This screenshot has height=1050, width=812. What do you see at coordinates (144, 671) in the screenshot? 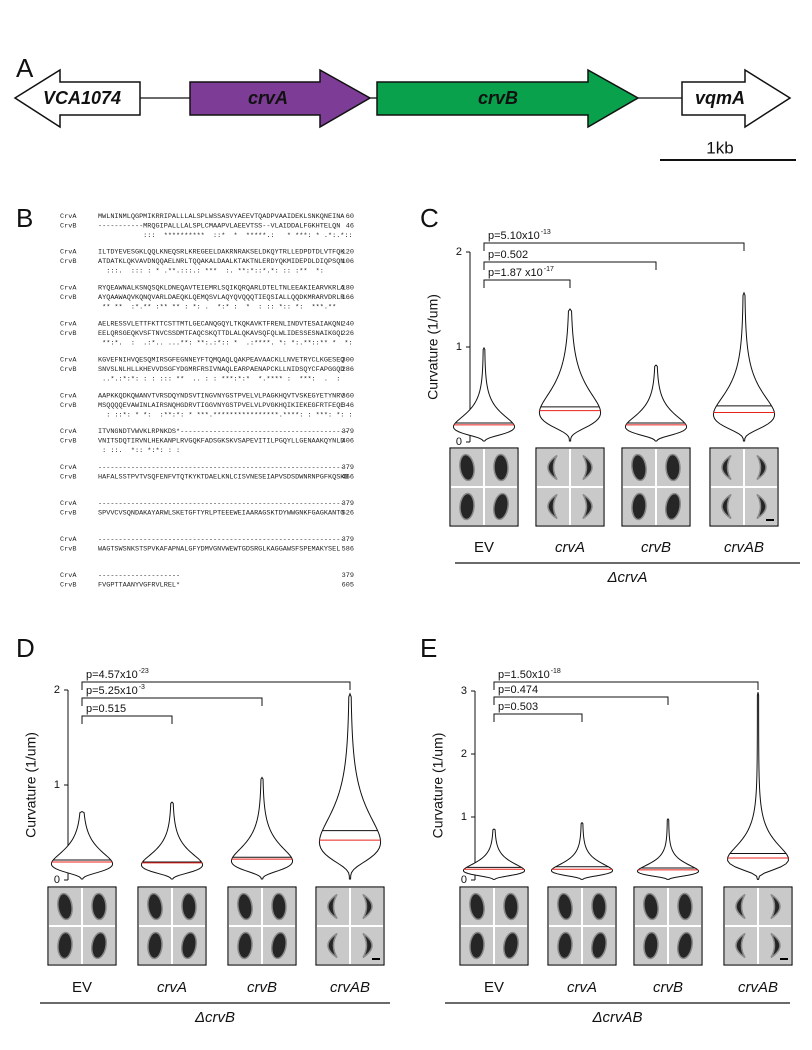
I see `p-exponent: -23` at bounding box center [144, 671].